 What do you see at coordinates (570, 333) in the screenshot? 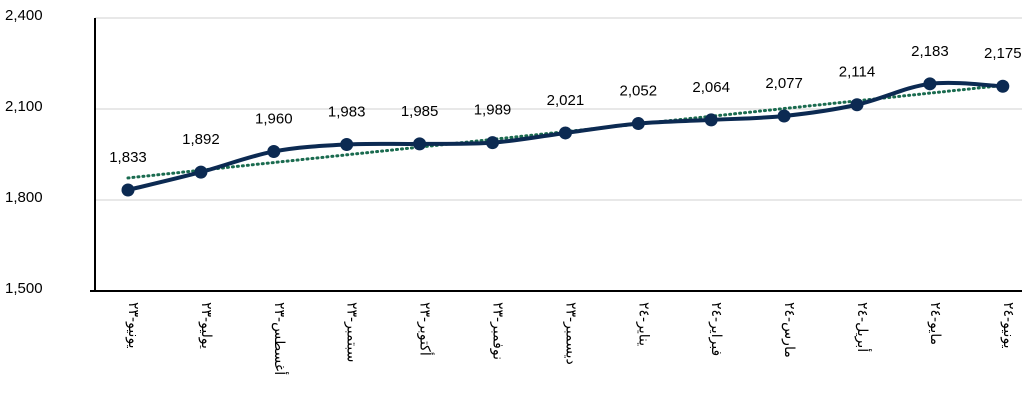
I see `x-tick-label: ديسمبر-٢٣` at bounding box center [570, 333].